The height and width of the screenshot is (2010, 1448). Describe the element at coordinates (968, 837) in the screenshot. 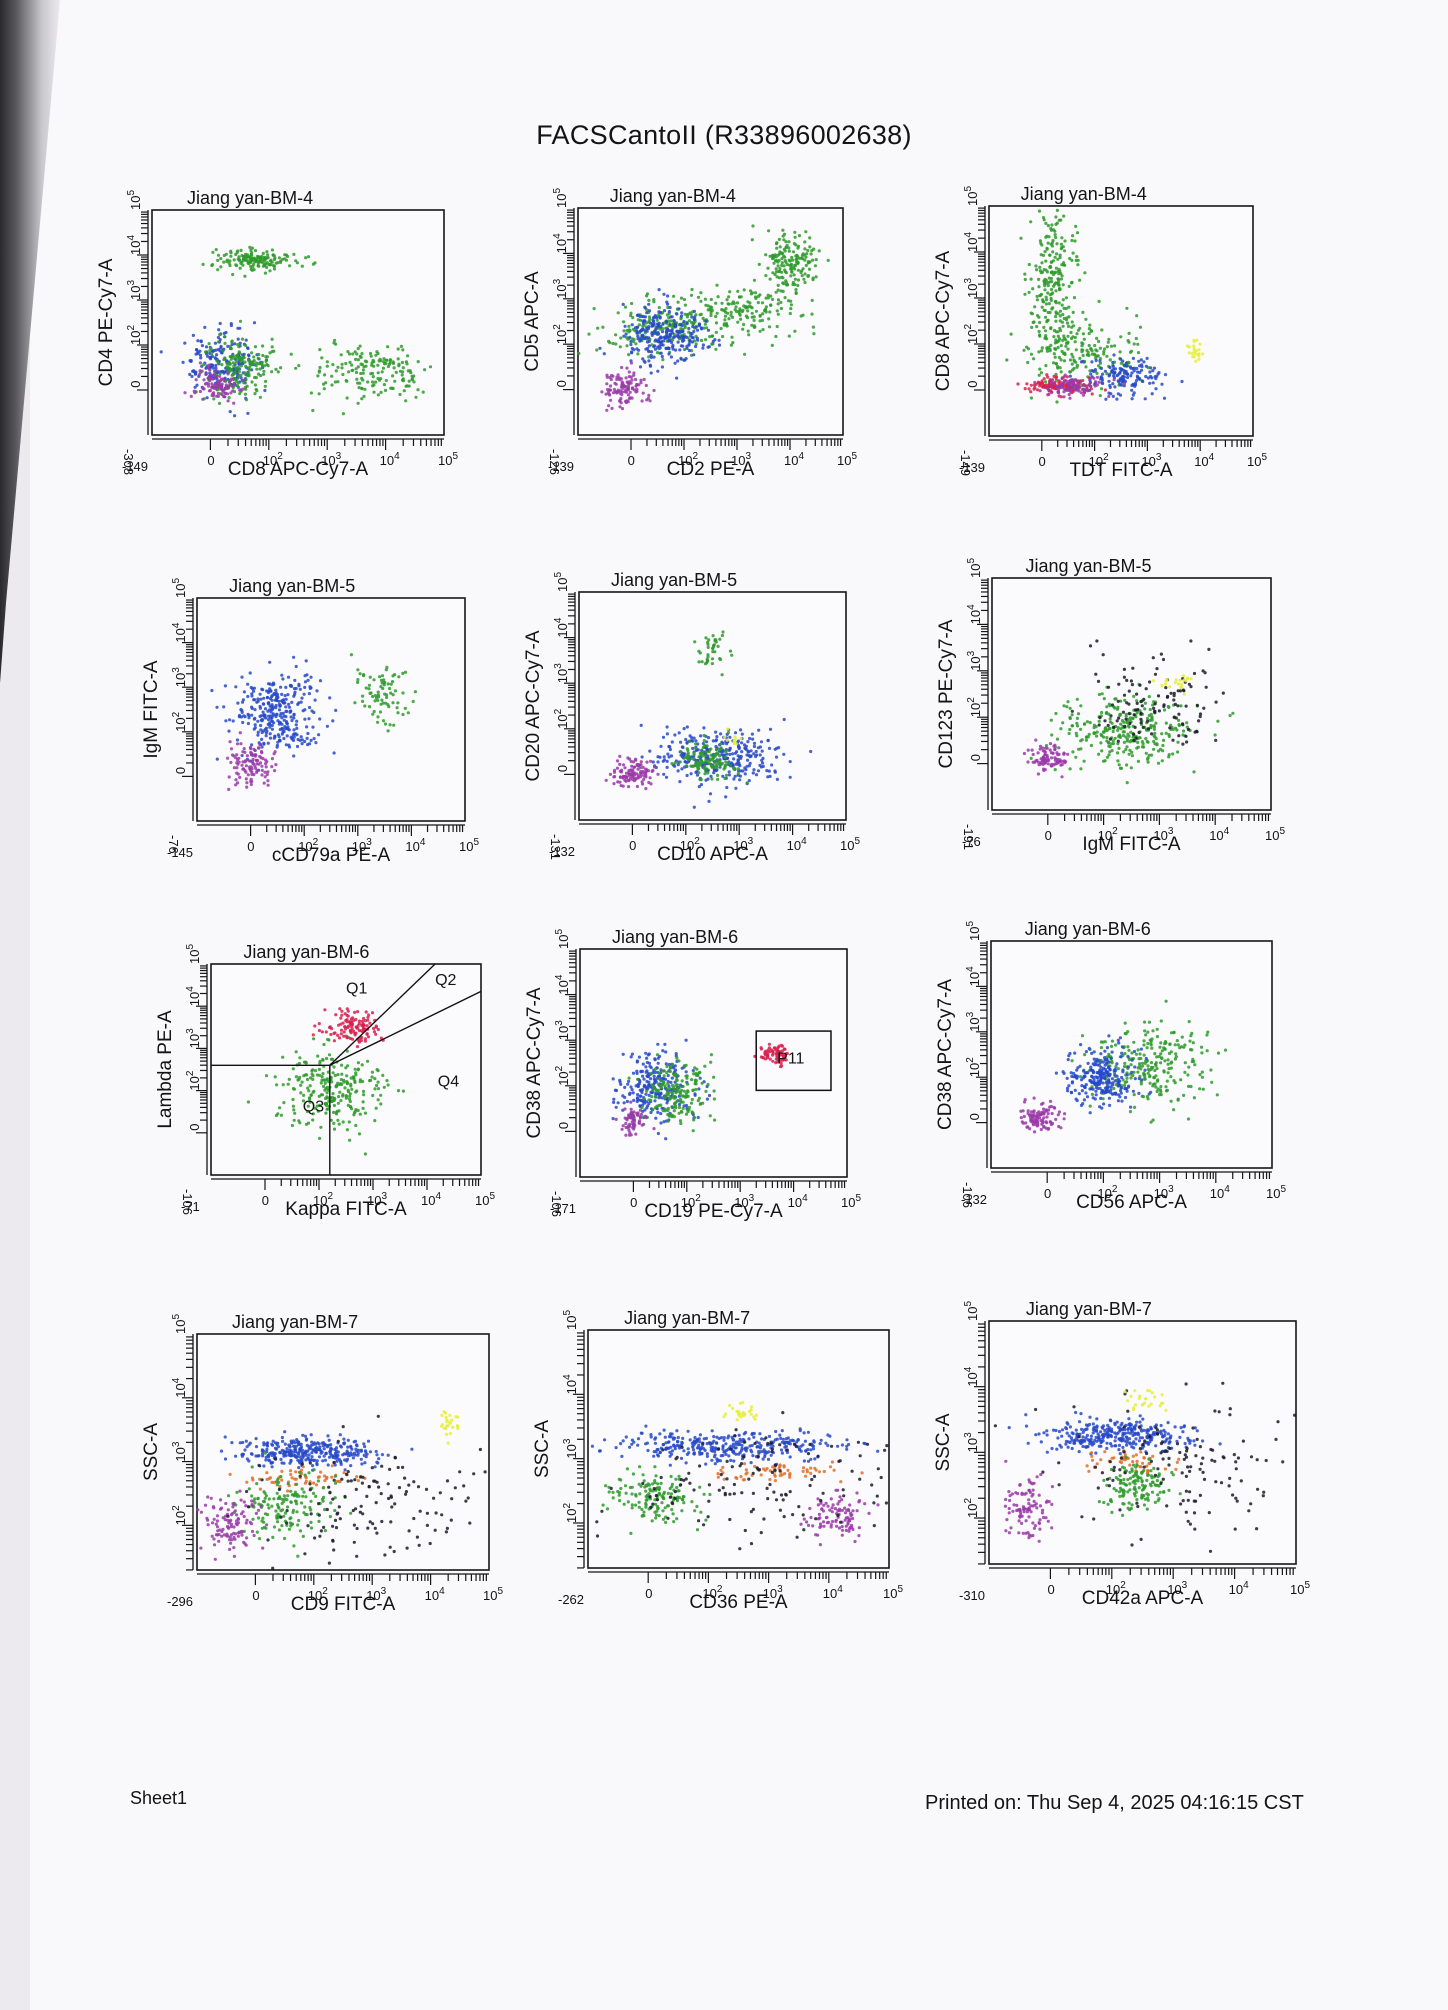

I see `y-min-label: -191` at that location.